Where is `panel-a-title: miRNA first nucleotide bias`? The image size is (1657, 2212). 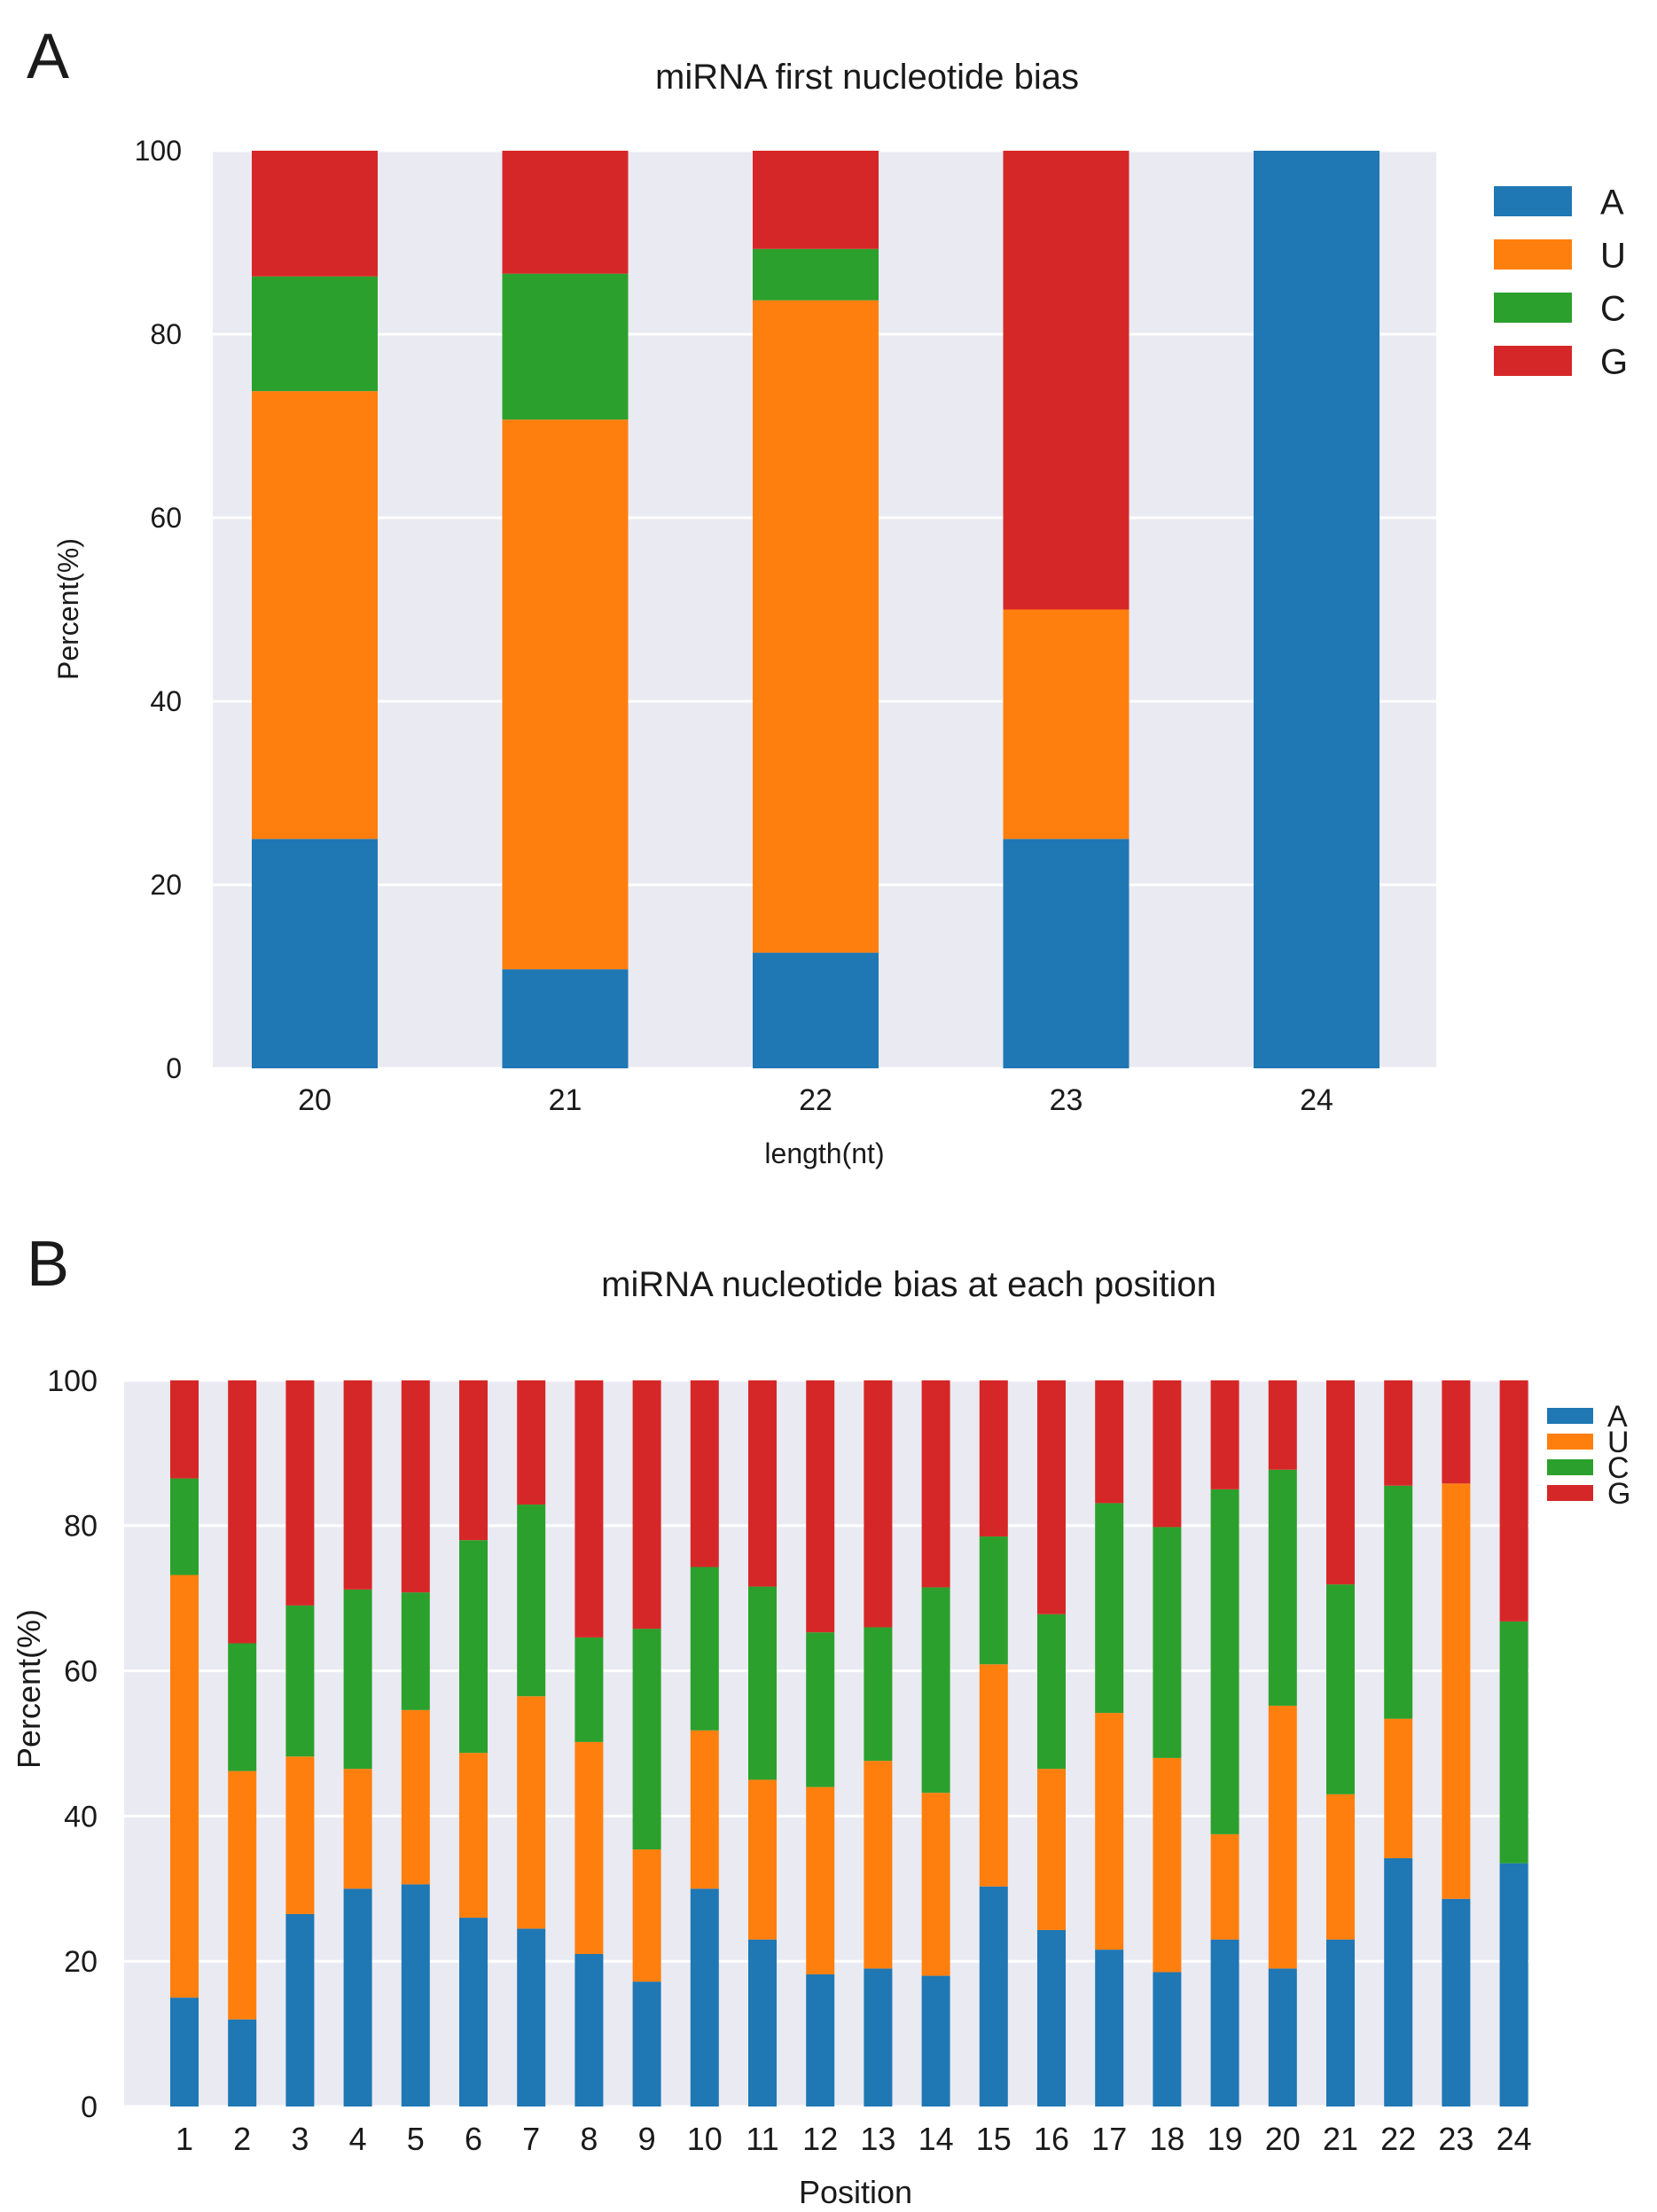 panel-a-title: miRNA first nucleotide bias is located at coordinates (867, 77).